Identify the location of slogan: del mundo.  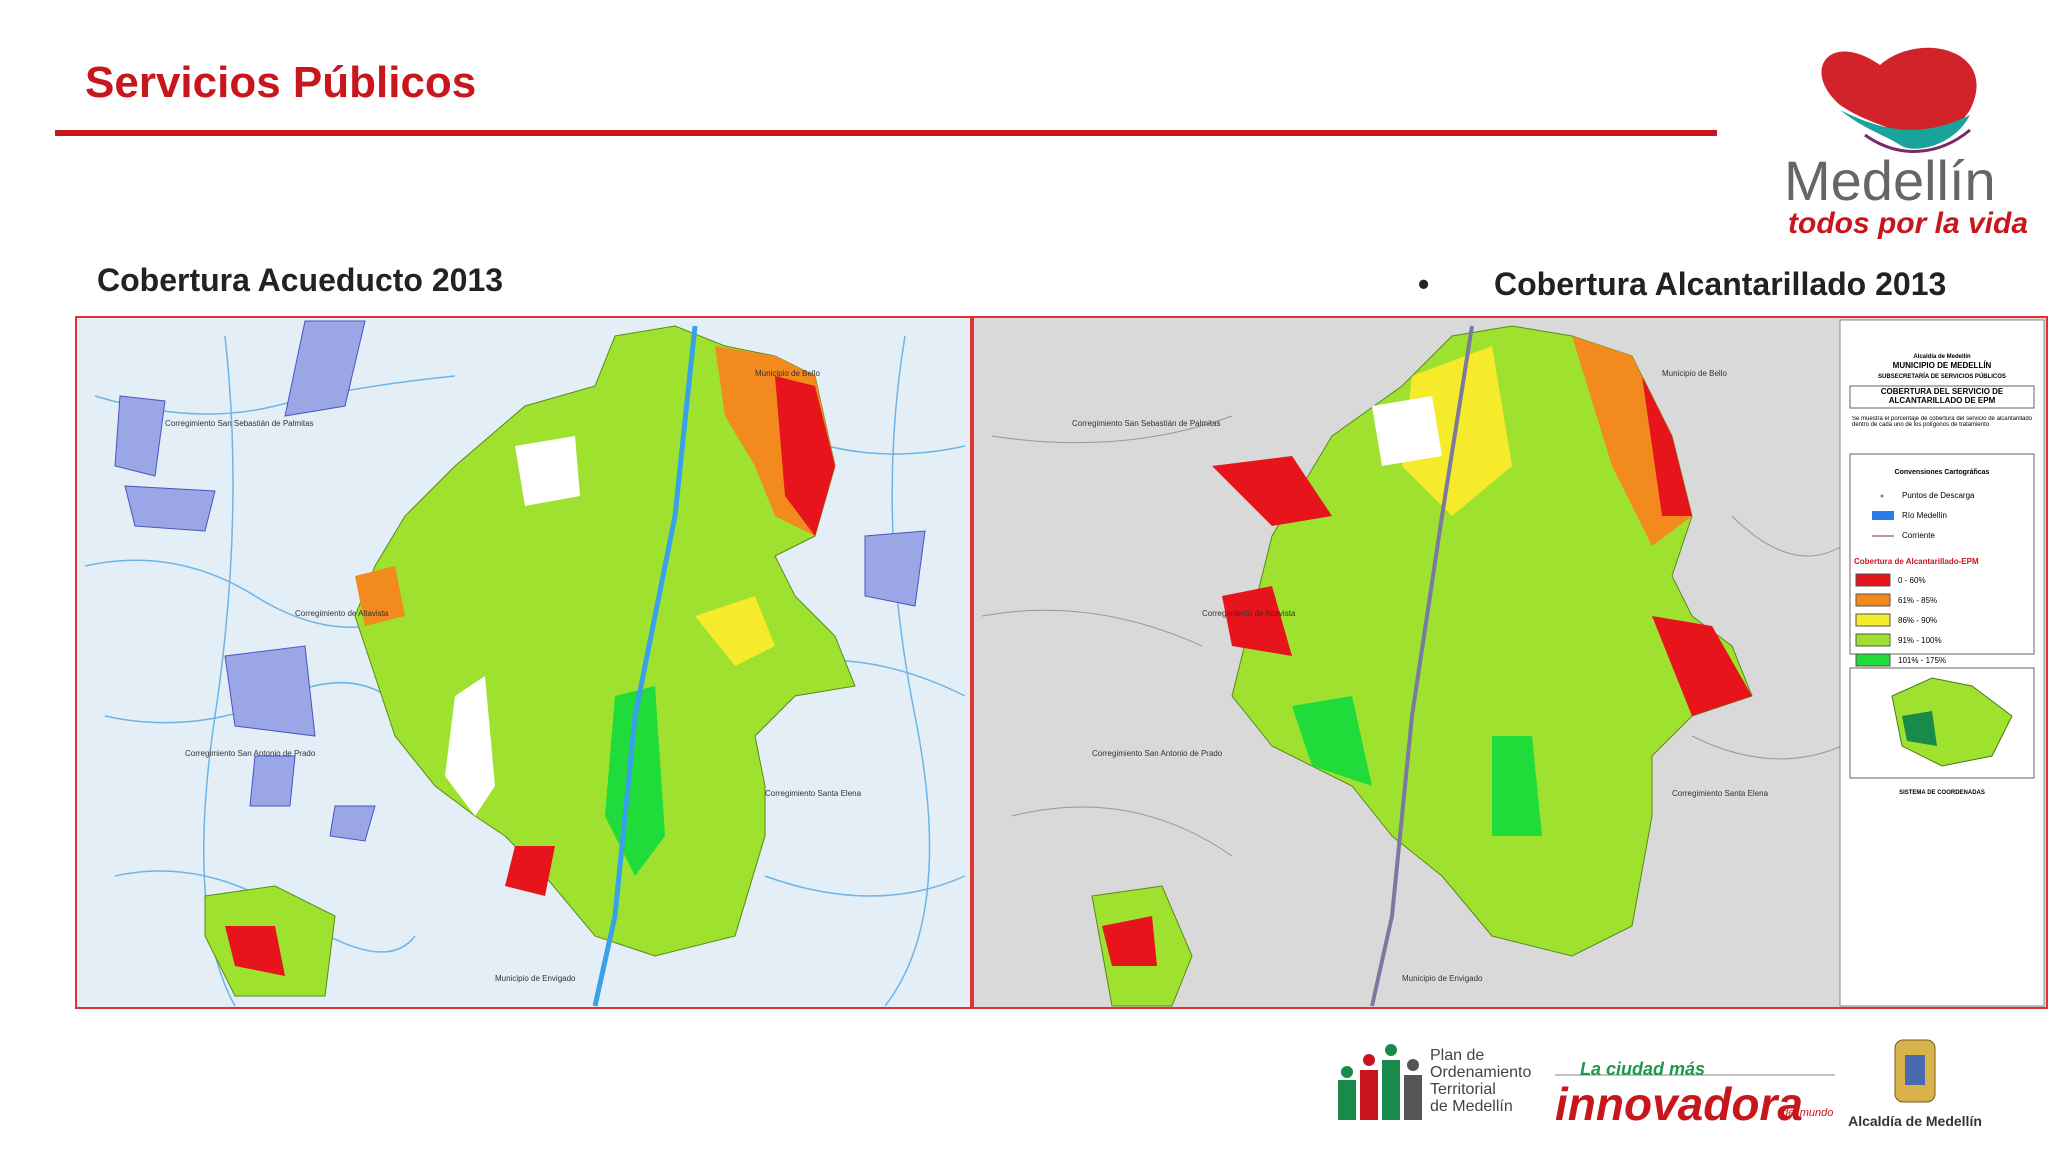
(1807, 1113).